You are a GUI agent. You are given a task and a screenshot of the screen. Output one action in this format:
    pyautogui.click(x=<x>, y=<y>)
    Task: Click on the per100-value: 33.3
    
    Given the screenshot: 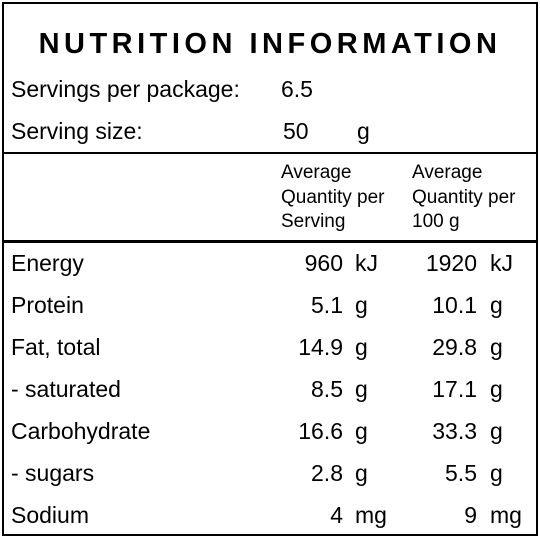 What is the action you would take?
    pyautogui.click(x=454, y=431)
    